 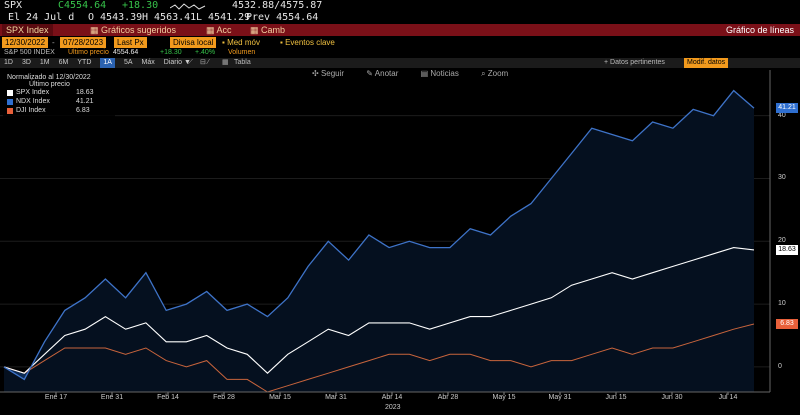 What do you see at coordinates (386, 73) in the screenshot?
I see `annotate-label: Anotar` at bounding box center [386, 73].